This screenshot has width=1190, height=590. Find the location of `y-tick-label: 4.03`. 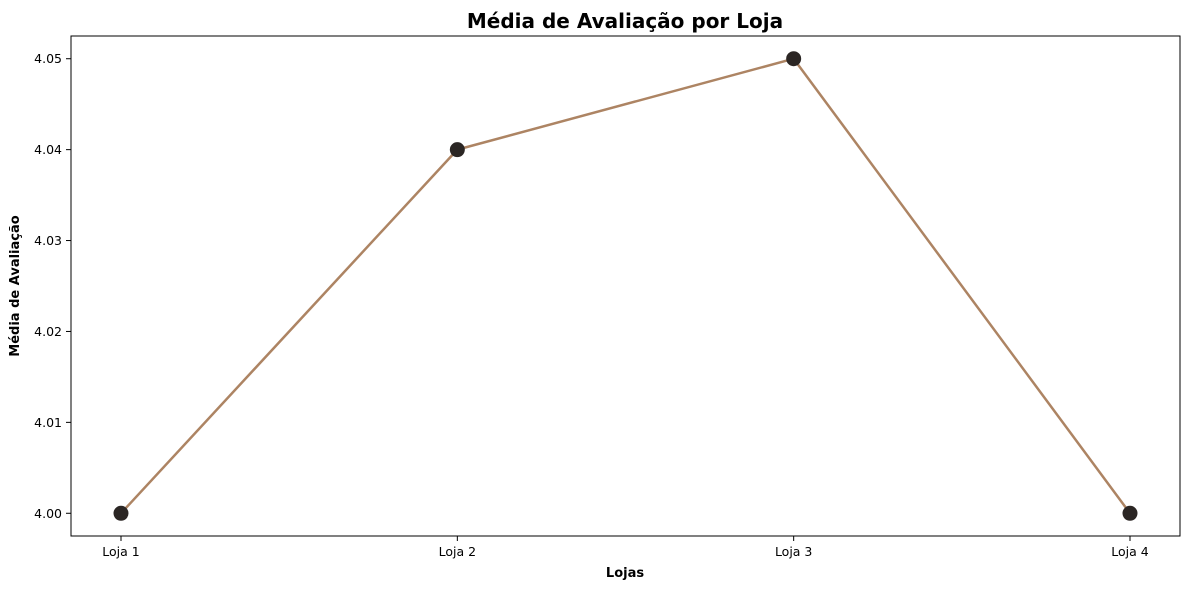

y-tick-label: 4.03 is located at coordinates (48, 240).